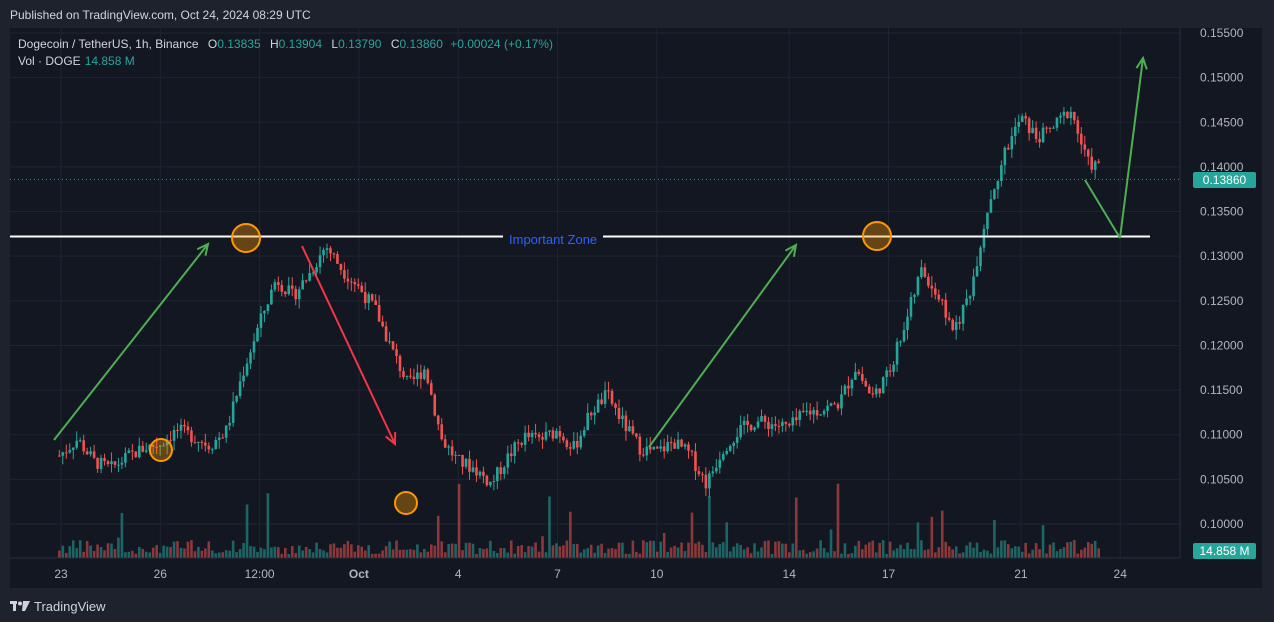 This screenshot has height=622, width=1274. Describe the element at coordinates (285, 61) in the screenshot. I see `legend-line-2: Vol · DOGE 14.858 M` at that location.